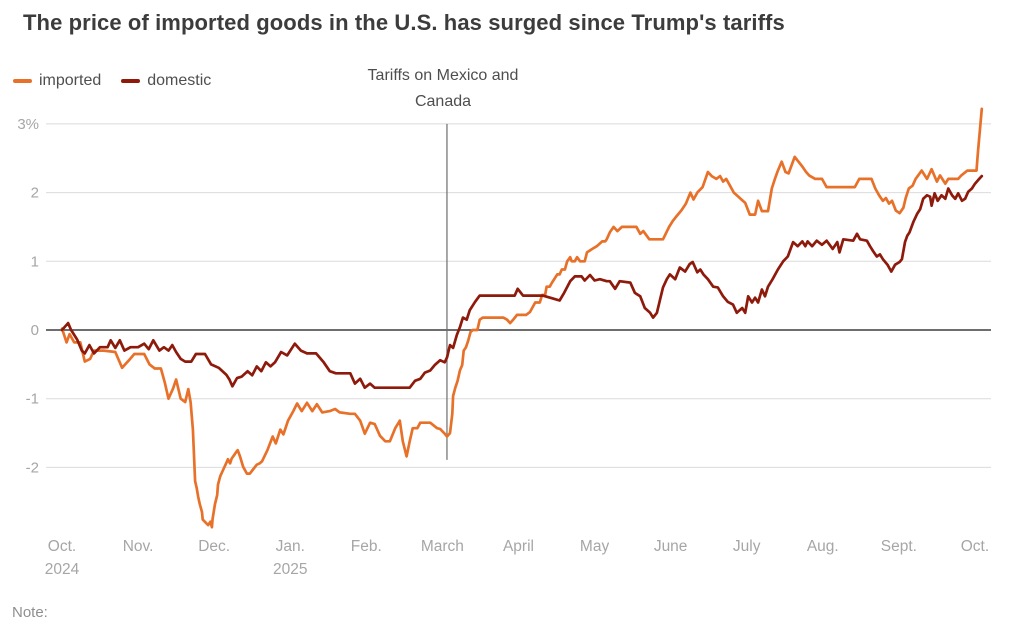 The width and height of the screenshot is (1024, 626). What do you see at coordinates (138, 546) in the screenshot?
I see `x-tick-label: Nov.` at bounding box center [138, 546].